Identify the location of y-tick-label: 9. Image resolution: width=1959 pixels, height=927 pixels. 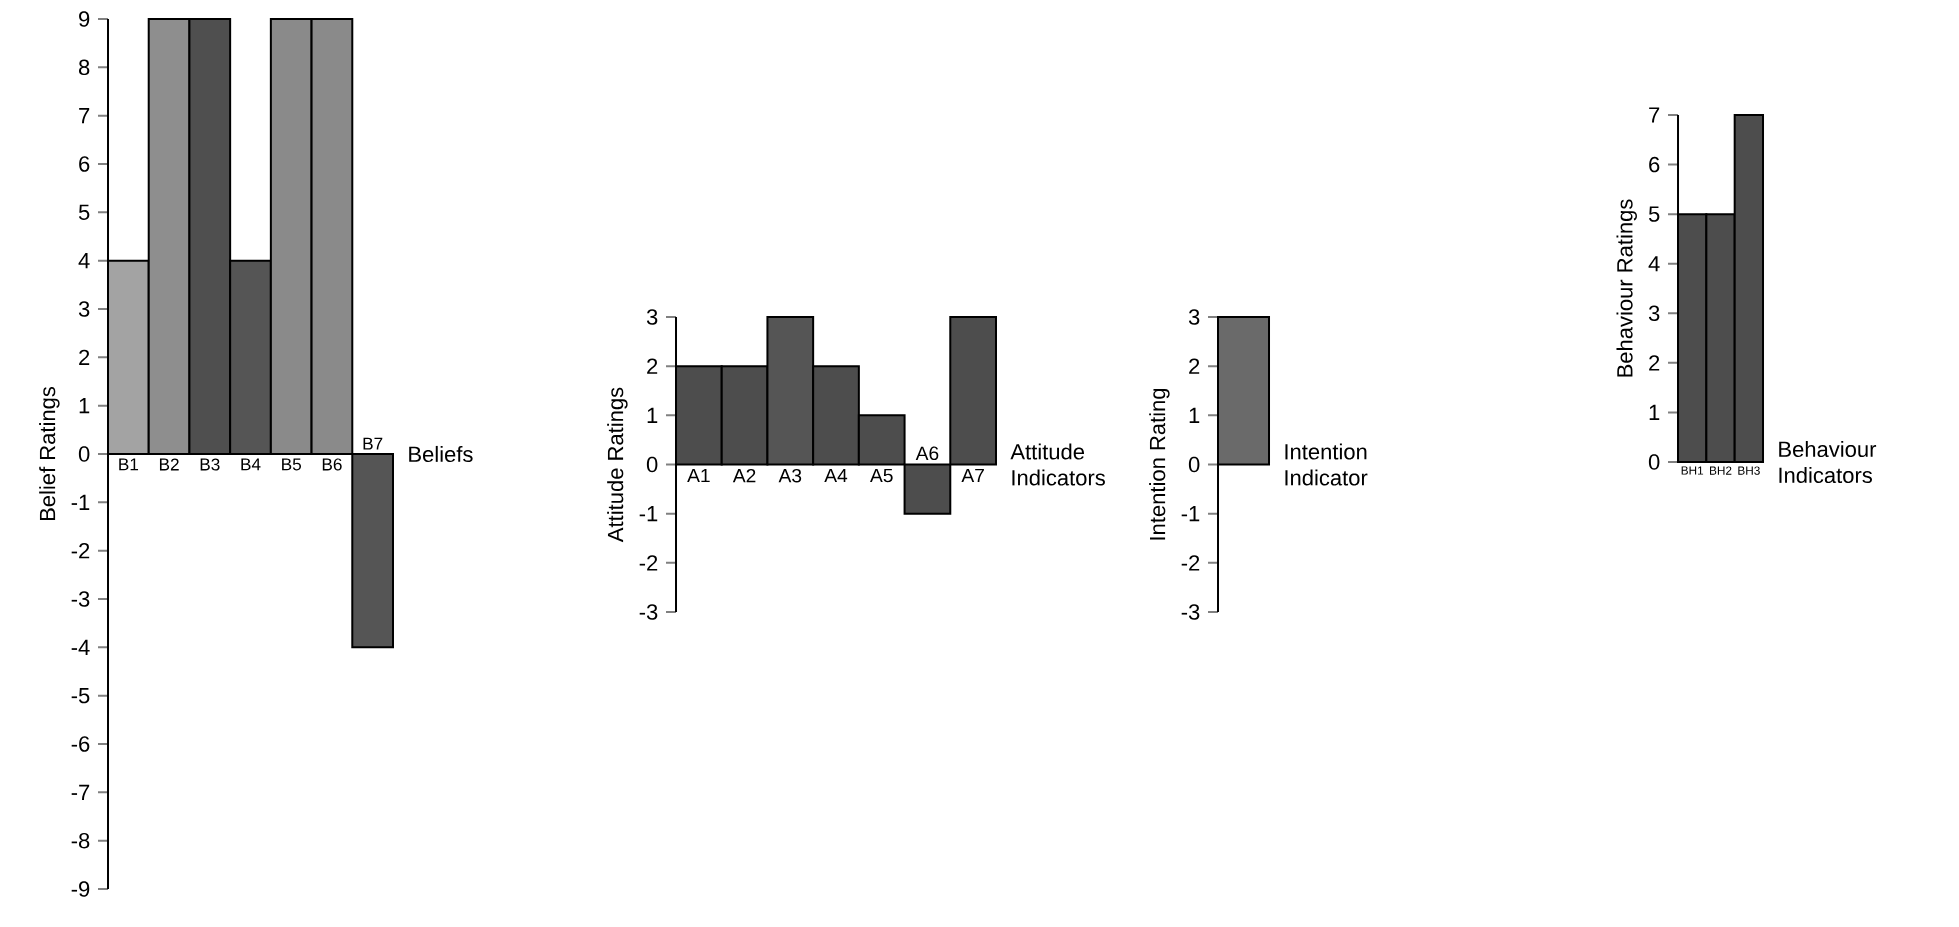
(84, 19).